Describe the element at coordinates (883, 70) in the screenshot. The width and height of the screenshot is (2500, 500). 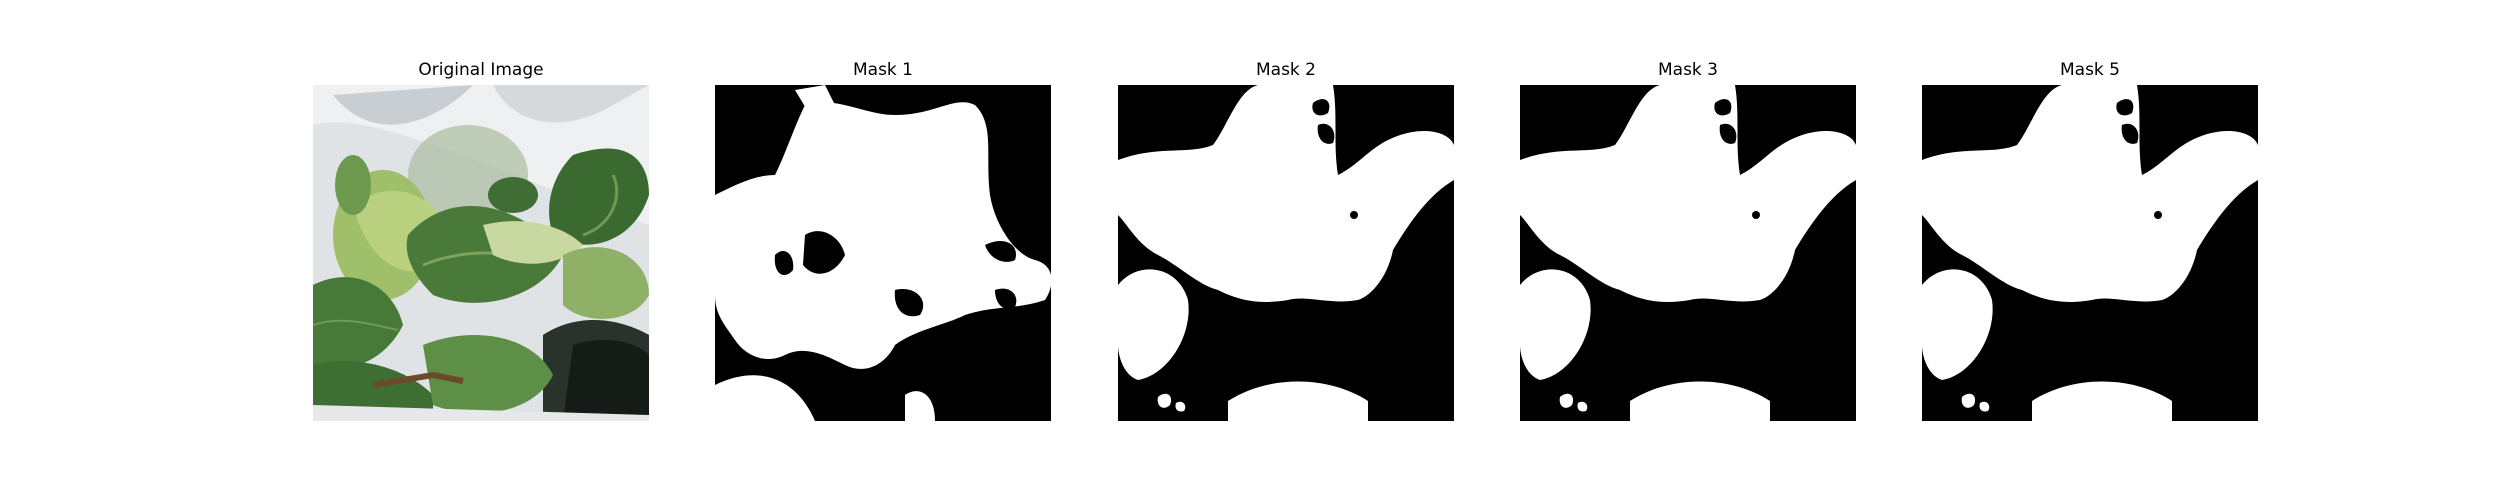
I see `panel-title: Mask 1` at that location.